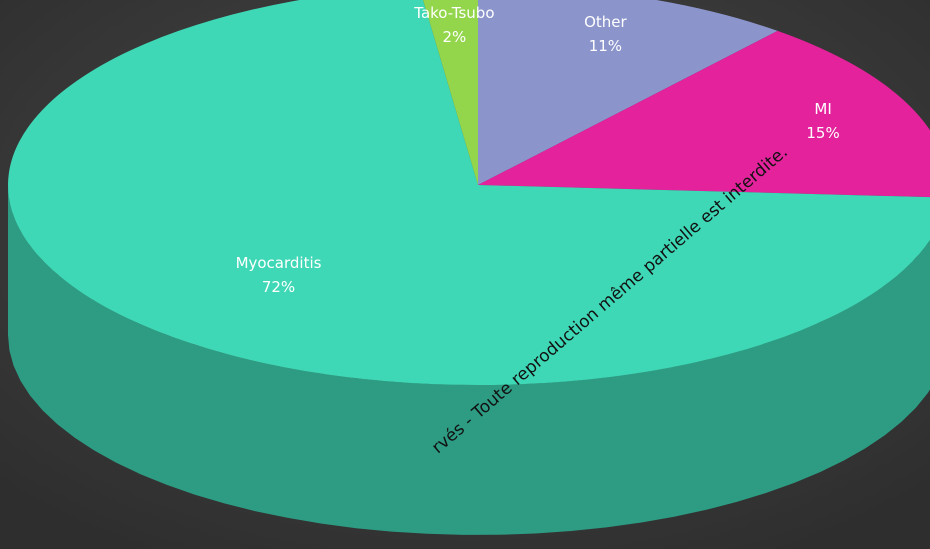 The width and height of the screenshot is (930, 549). I want to click on slice-label: Tako-Tsubo, so click(453, 13).